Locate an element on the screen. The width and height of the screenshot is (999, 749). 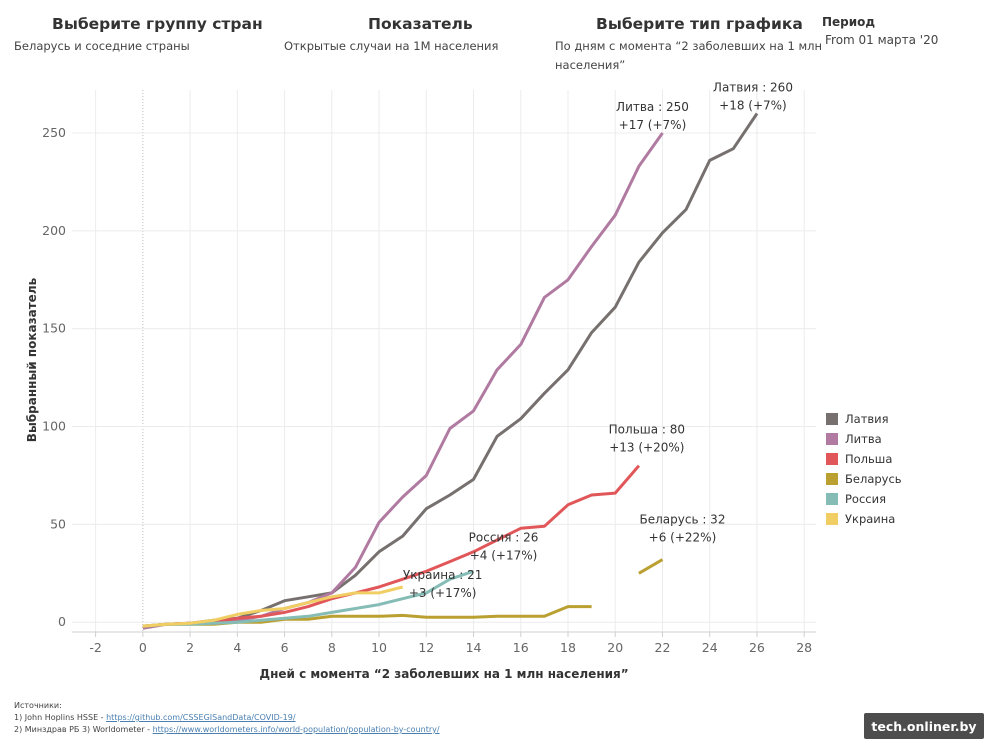
x-tick-label: 10 is located at coordinates (379, 647).